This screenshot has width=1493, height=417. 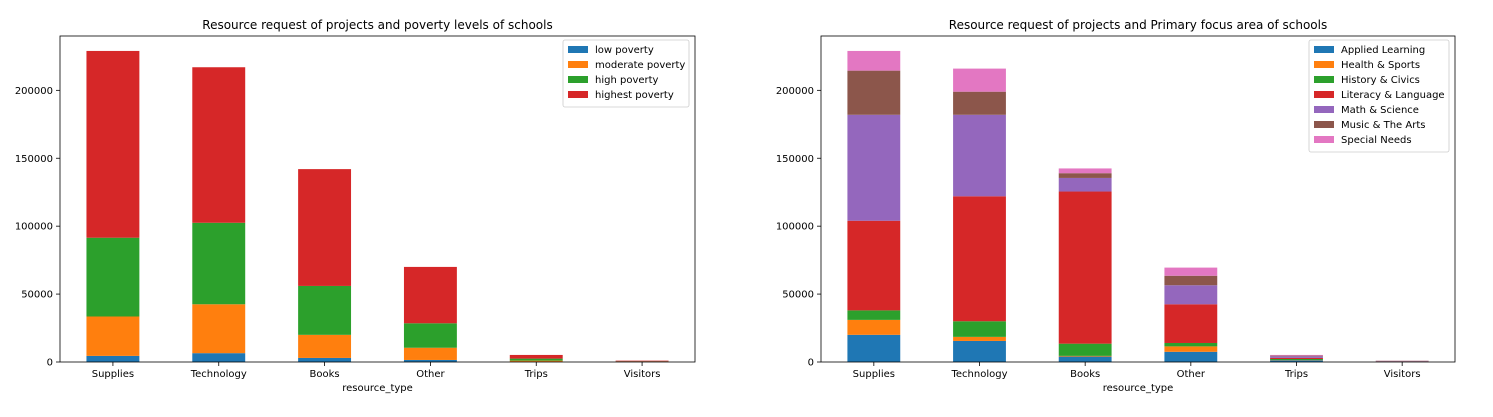 What do you see at coordinates (634, 95) in the screenshot?
I see `legend-label: highest poverty` at bounding box center [634, 95].